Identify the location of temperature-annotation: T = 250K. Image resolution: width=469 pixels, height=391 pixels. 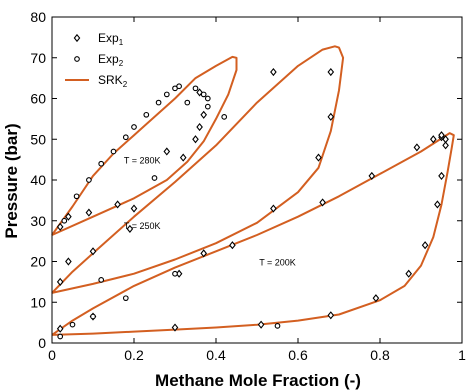
(142, 226).